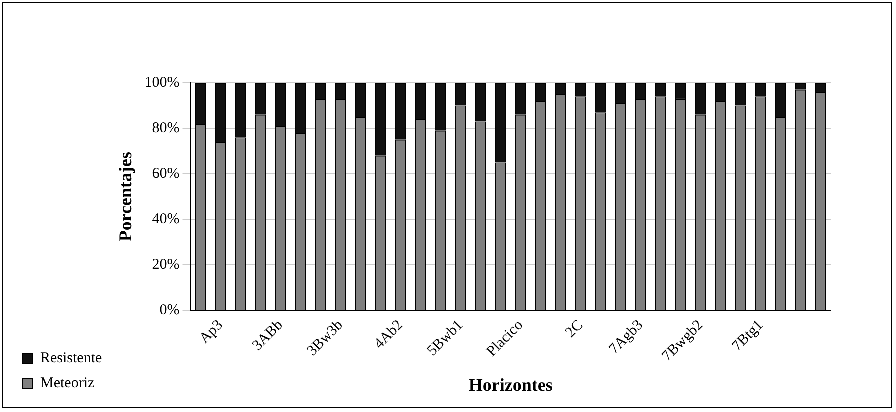 This screenshot has width=896, height=412. What do you see at coordinates (211, 332) in the screenshot?
I see `x-tick-label: Ap3` at bounding box center [211, 332].